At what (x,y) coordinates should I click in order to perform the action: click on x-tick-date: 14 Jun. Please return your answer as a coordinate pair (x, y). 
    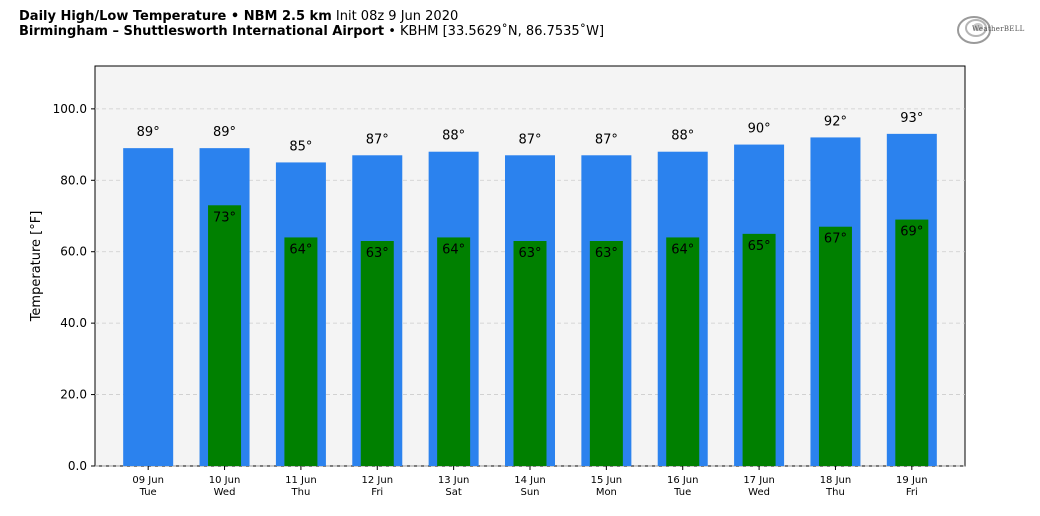
    Looking at the image, I should click on (530, 480).